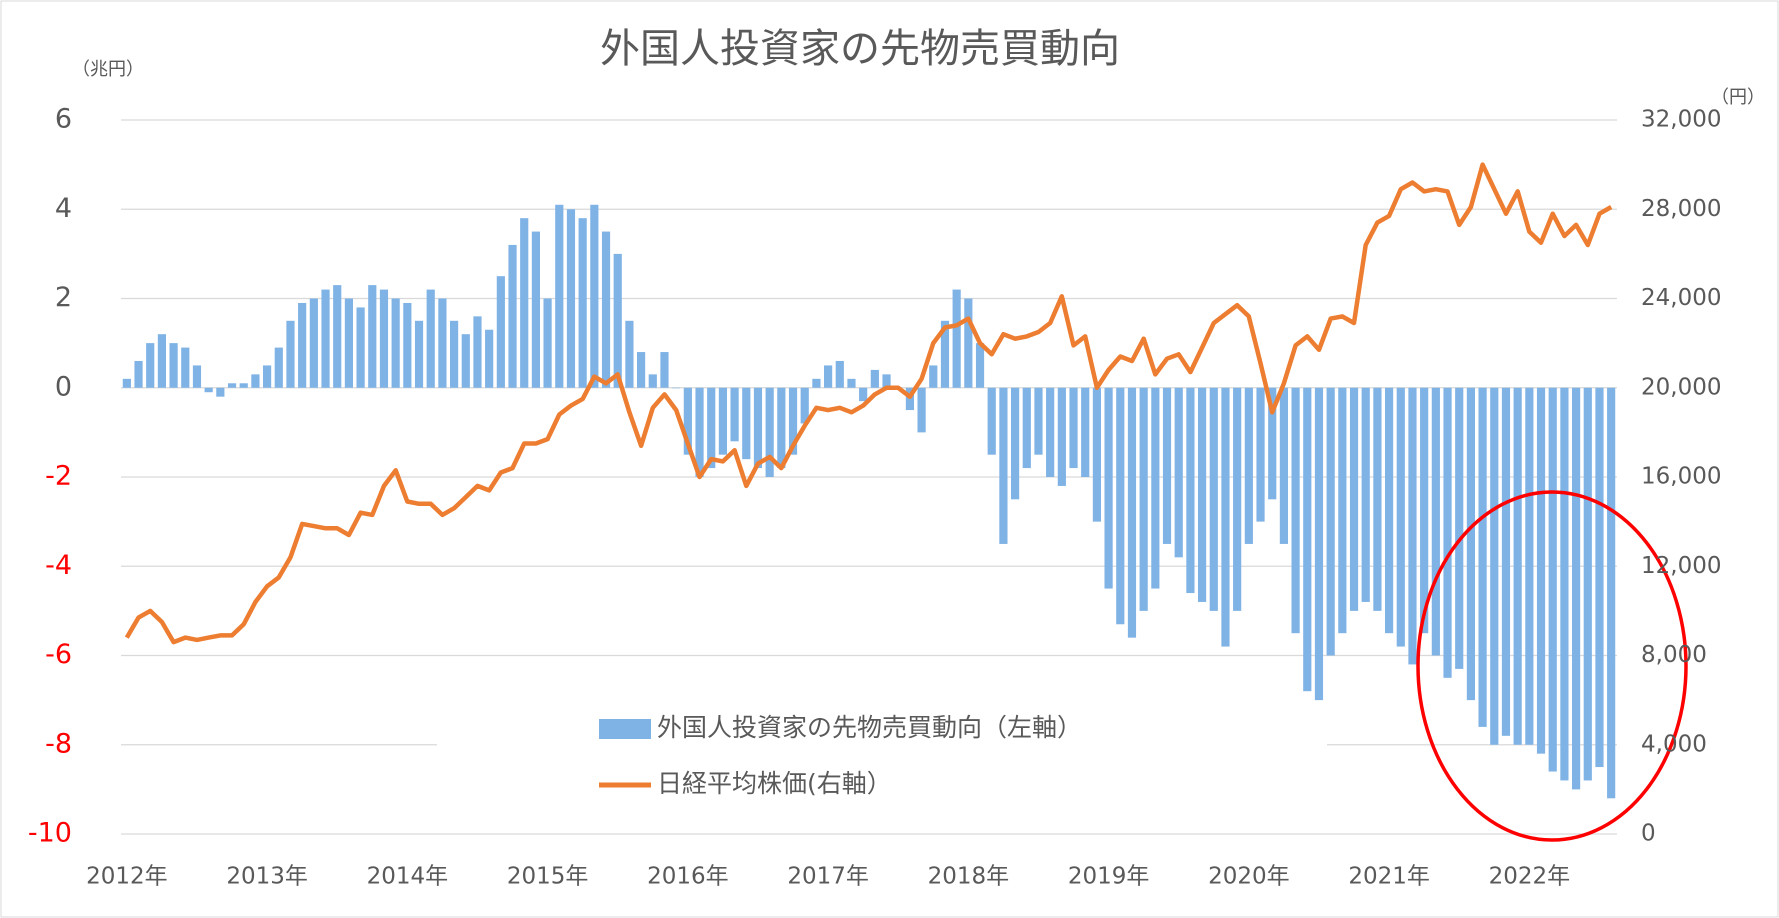  What do you see at coordinates (58, 743) in the screenshot?
I see `y-tick-label: -8` at bounding box center [58, 743].